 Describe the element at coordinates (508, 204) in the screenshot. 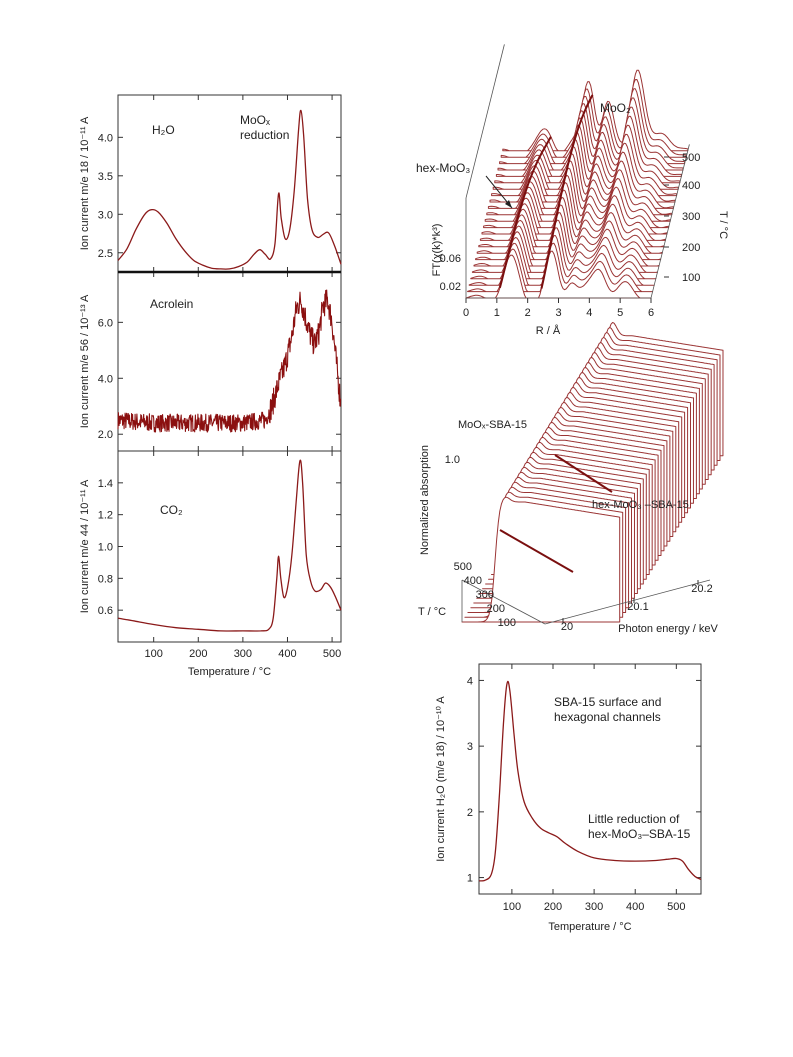

I see `arrow-head` at that location.